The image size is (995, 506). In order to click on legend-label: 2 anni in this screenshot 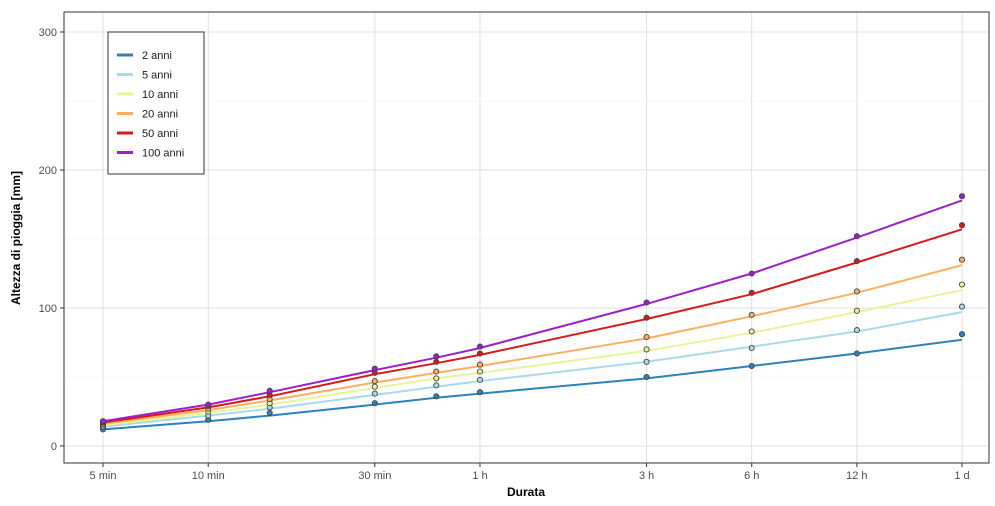, I will do `click(157, 56)`.